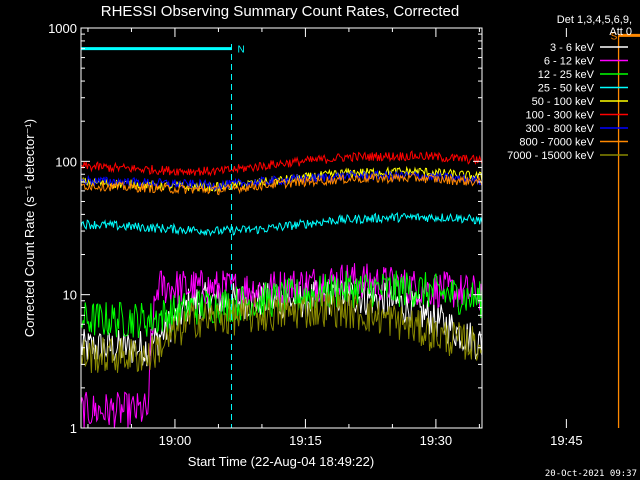 Image resolution: width=640 pixels, height=480 pixels. What do you see at coordinates (556, 143) in the screenshot?
I see `legend-label-8: 800 - 7000 keV` at bounding box center [556, 143].